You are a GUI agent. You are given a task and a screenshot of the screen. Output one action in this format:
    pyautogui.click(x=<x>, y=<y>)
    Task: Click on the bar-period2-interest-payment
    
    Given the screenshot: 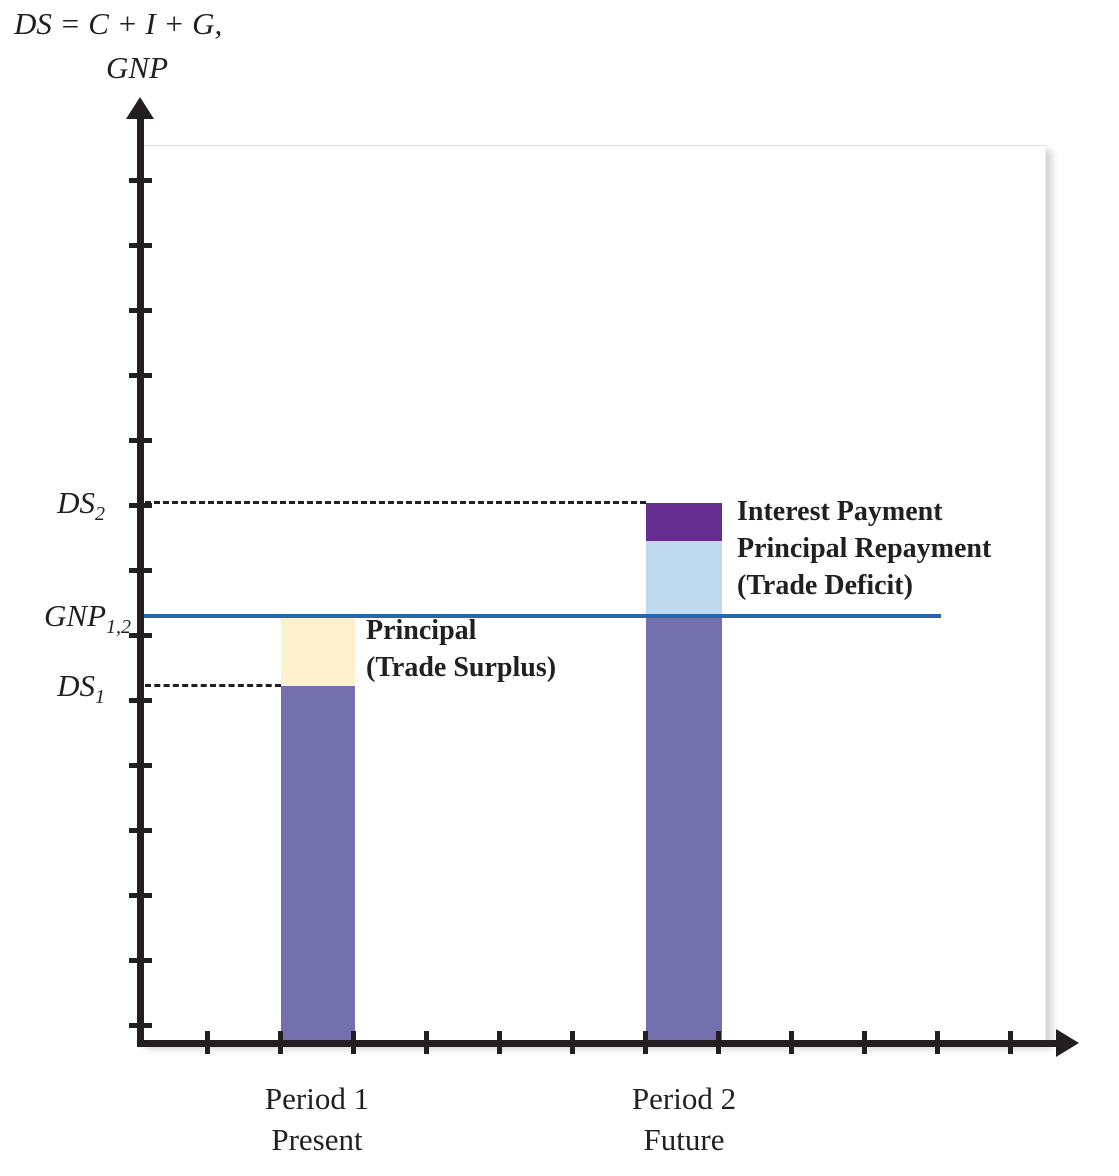 What is the action you would take?
    pyautogui.click(x=684, y=522)
    